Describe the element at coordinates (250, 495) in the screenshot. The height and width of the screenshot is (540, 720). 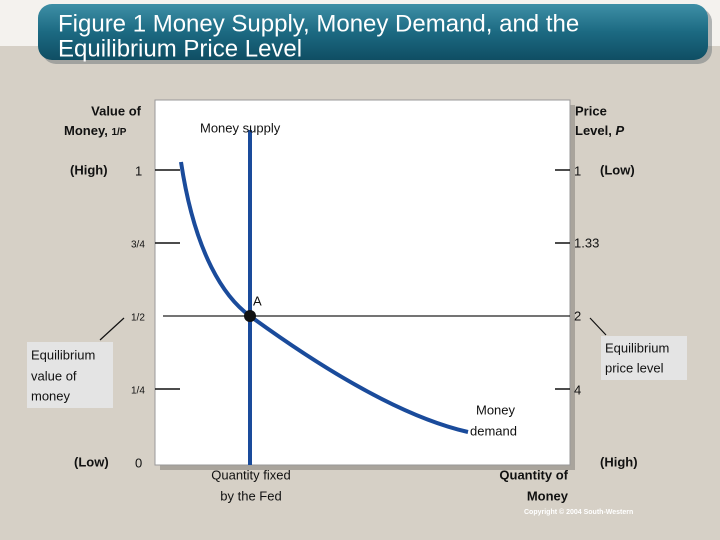
I see `quantity-fixed-label: by the Fed` at that location.